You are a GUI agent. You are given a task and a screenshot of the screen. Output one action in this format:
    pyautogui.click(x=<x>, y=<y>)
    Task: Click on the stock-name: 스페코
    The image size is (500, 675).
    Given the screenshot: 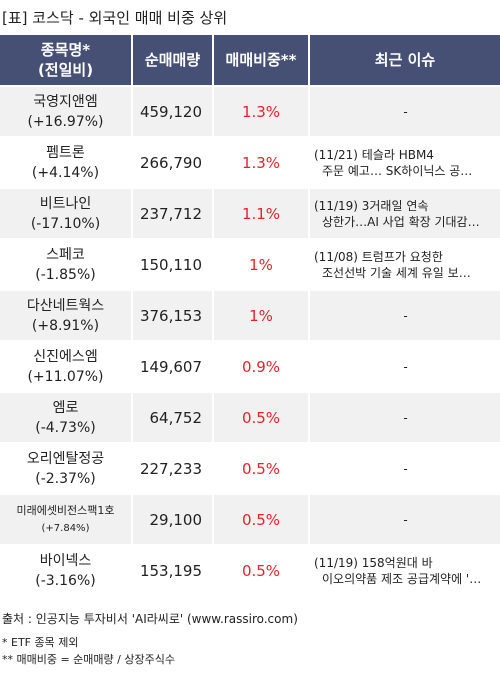 What is the action you would take?
    pyautogui.click(x=65, y=254)
    